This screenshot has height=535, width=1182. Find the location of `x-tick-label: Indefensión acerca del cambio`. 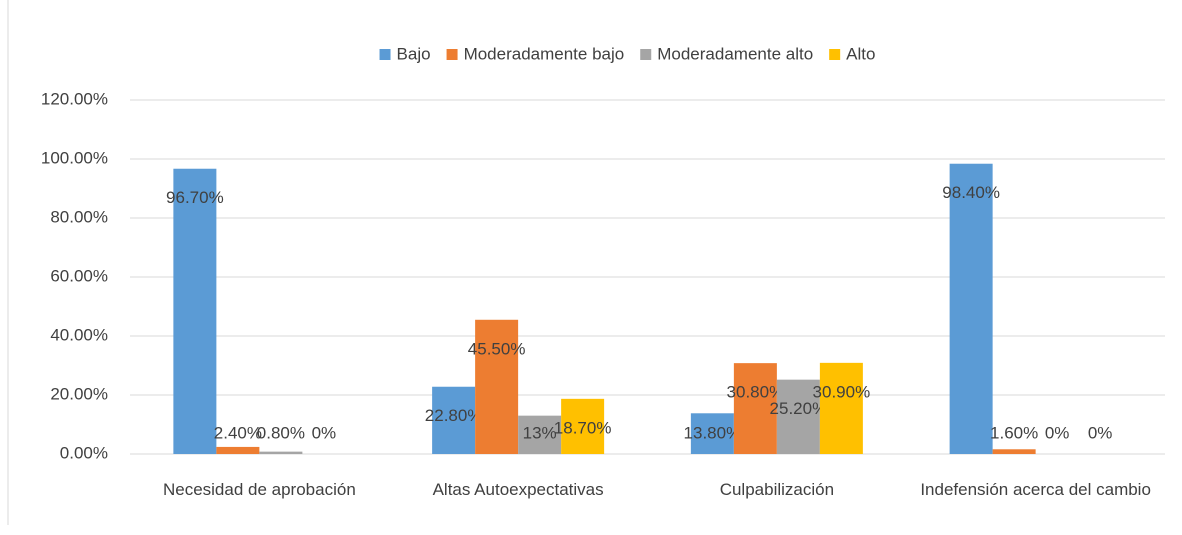

x-tick-label: Indefensión acerca del cambio is located at coordinates (1035, 489).